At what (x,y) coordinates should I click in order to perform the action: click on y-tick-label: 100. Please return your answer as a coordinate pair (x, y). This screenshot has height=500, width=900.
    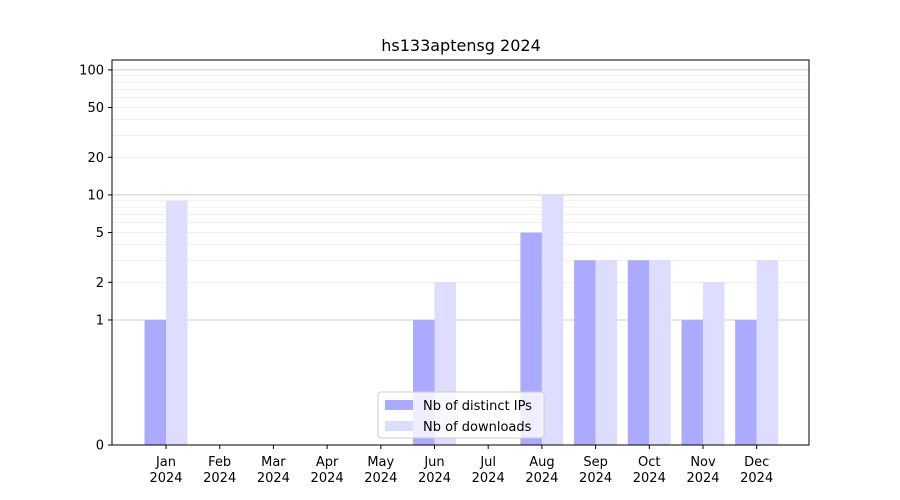
    Looking at the image, I should click on (91, 70).